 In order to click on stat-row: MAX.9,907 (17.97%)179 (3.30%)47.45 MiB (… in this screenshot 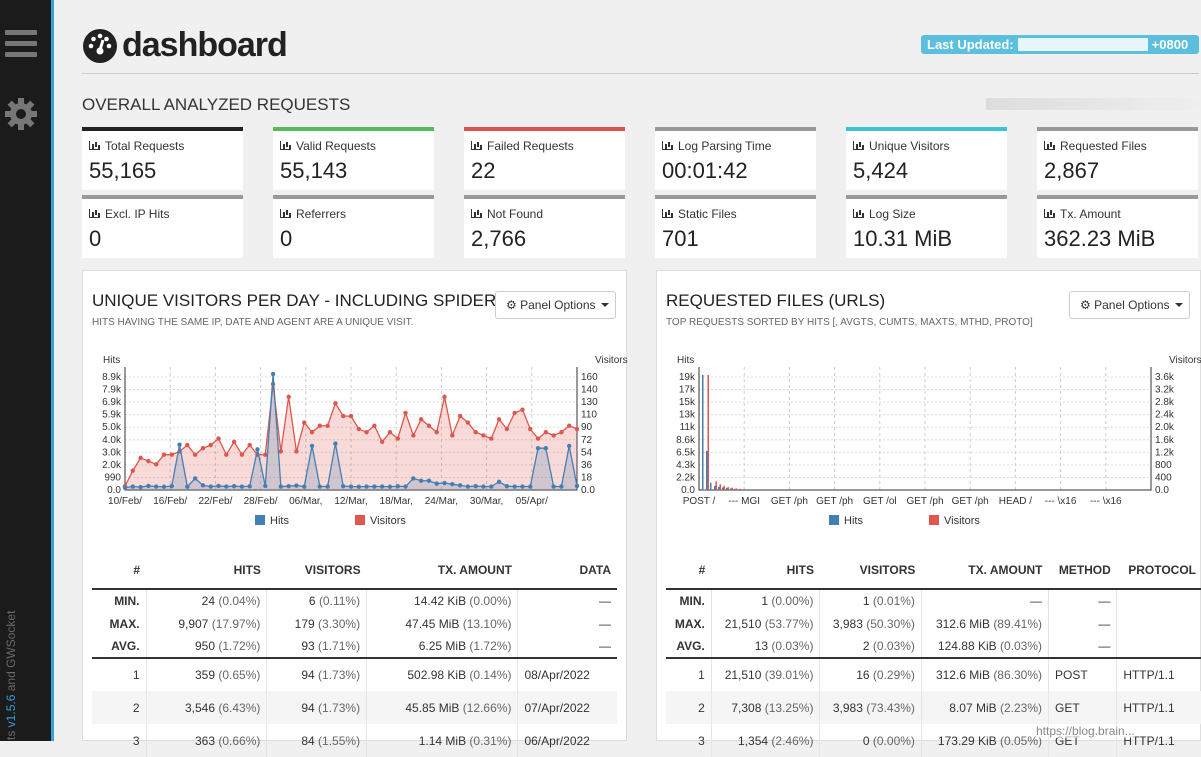, I will do `click(354, 623)`.